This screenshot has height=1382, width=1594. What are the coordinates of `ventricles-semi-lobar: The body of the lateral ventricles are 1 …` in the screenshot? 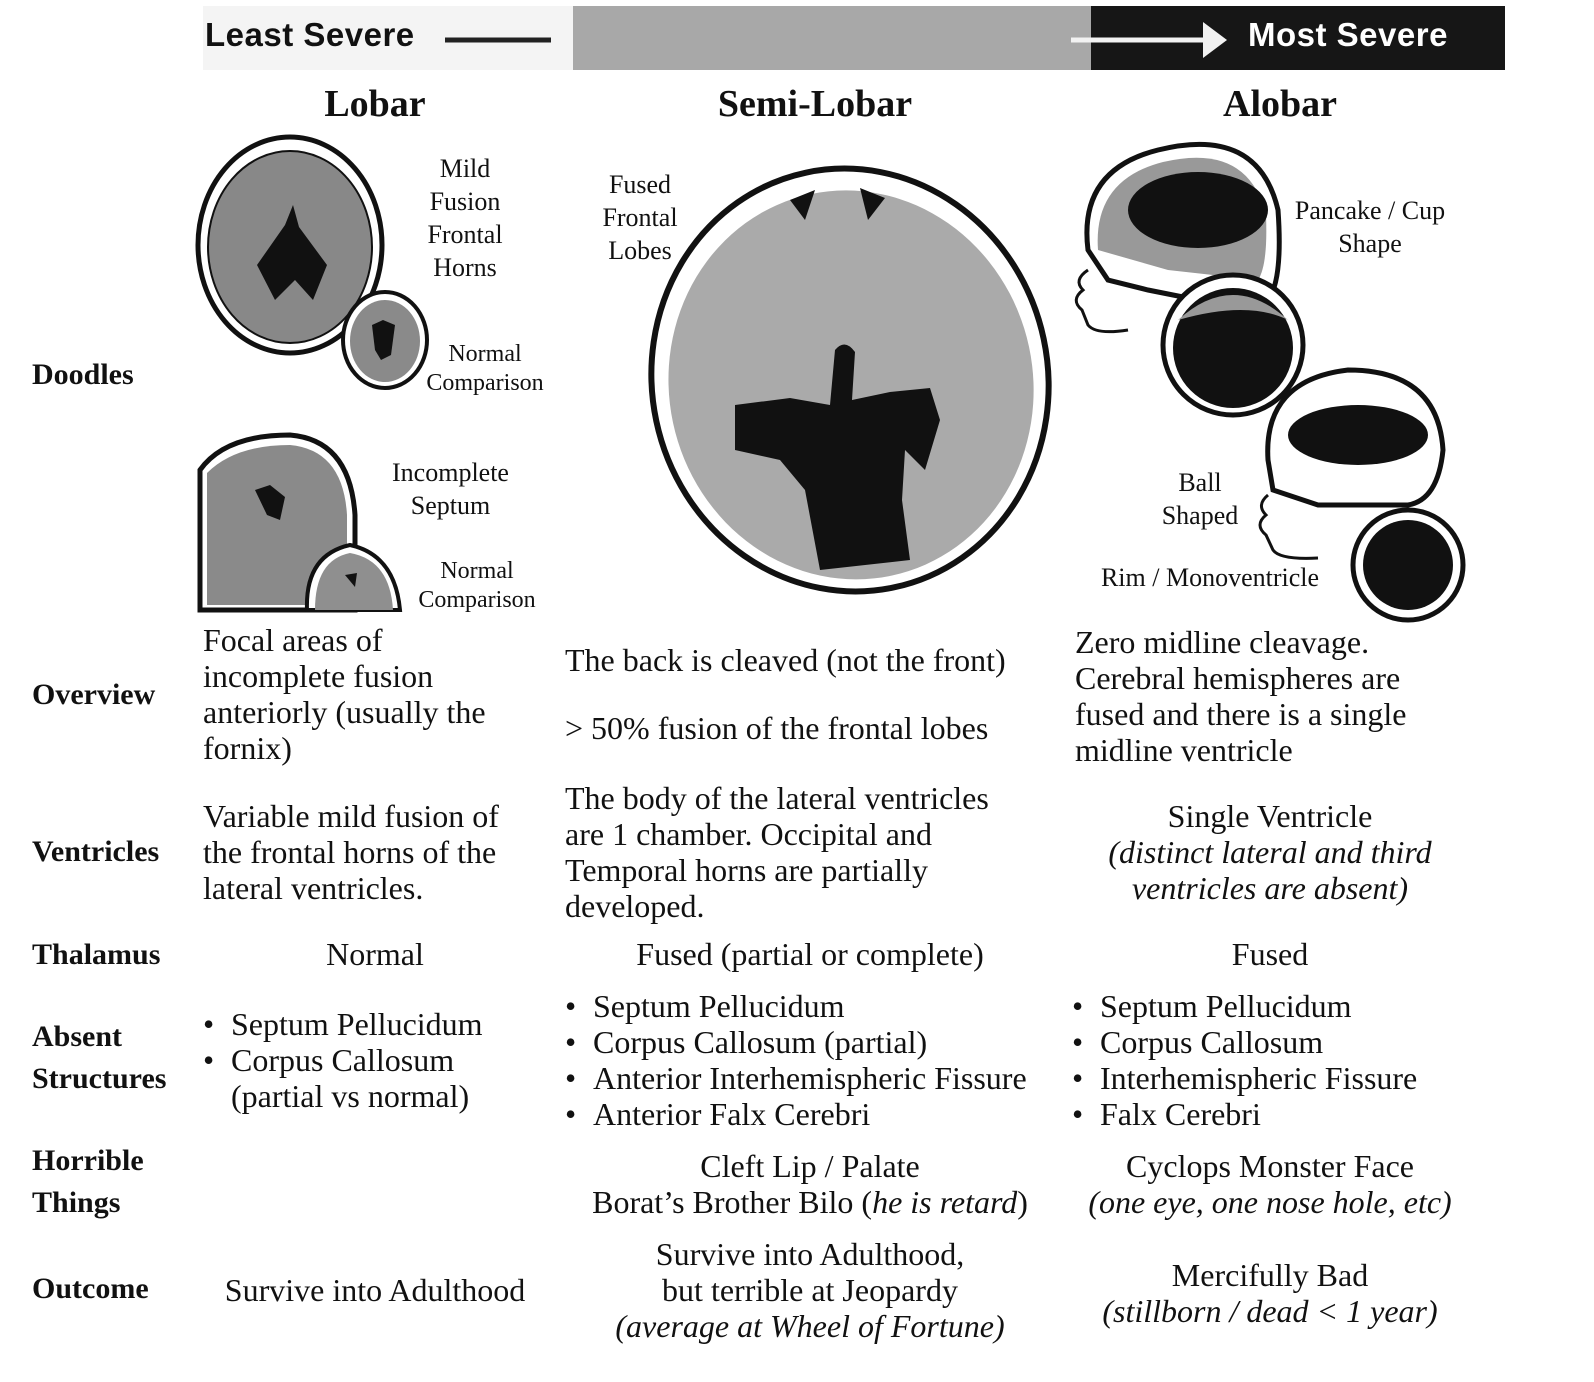 It's located at (777, 852).